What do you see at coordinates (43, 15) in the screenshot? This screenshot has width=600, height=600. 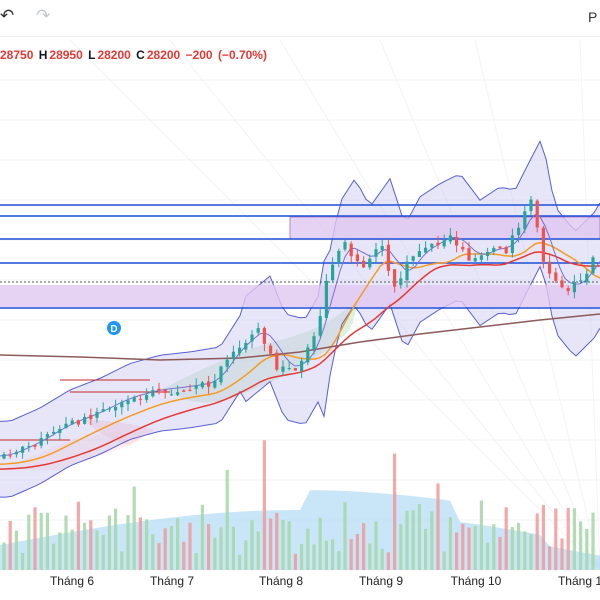 I see `redo-icon: ↷` at bounding box center [43, 15].